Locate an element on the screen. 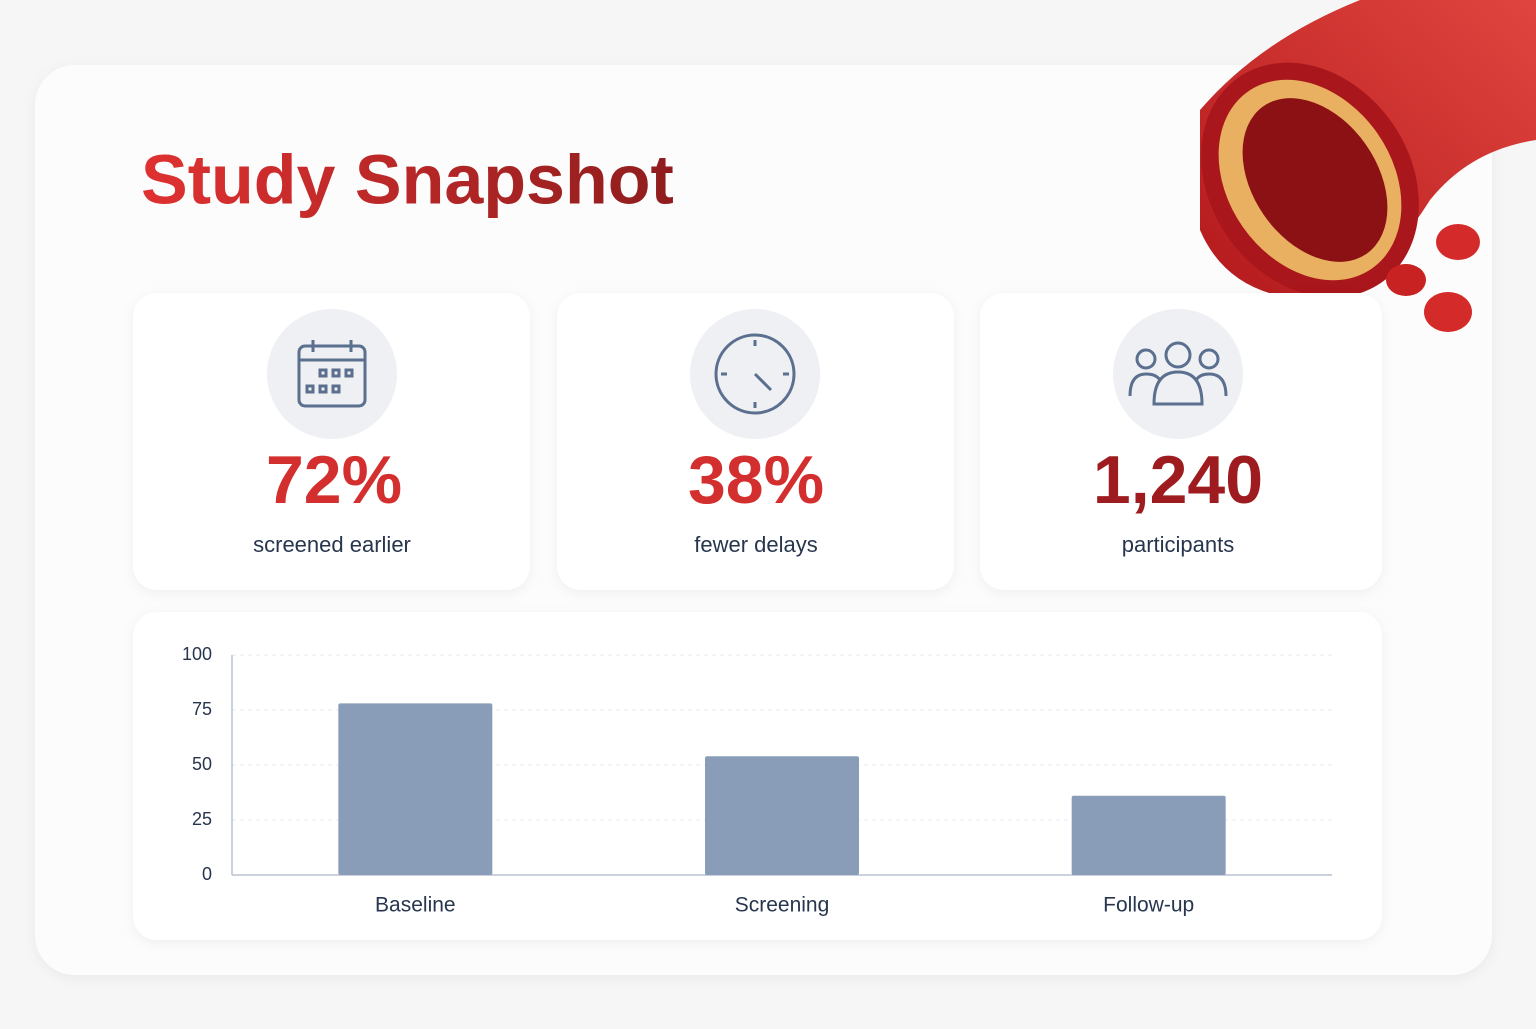  icon-bg is located at coordinates (1178, 374).